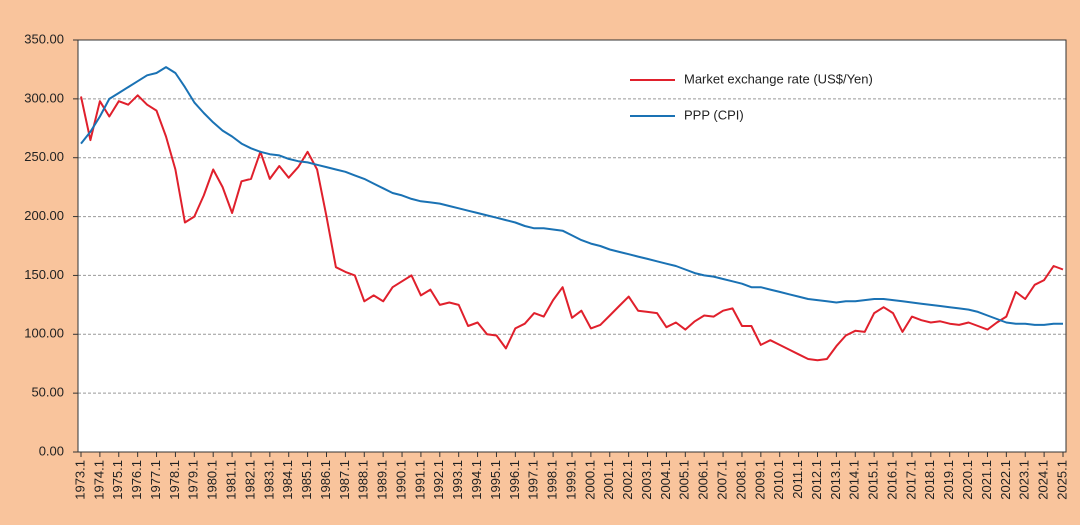  I want to click on x-tick-label: 1983.1, so click(268, 480).